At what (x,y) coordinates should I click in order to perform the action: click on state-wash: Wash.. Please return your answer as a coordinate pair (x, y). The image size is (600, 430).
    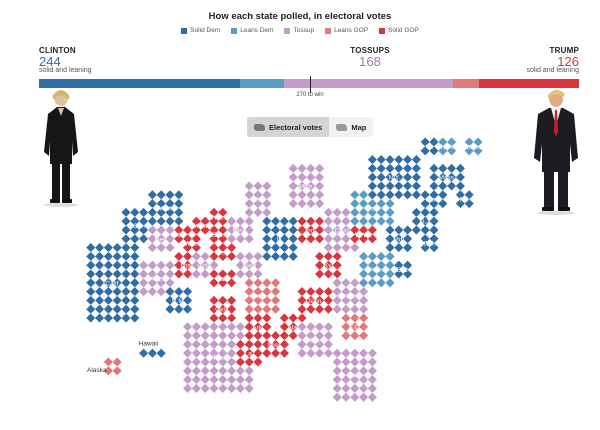
    Looking at the image, I should click on (165, 208).